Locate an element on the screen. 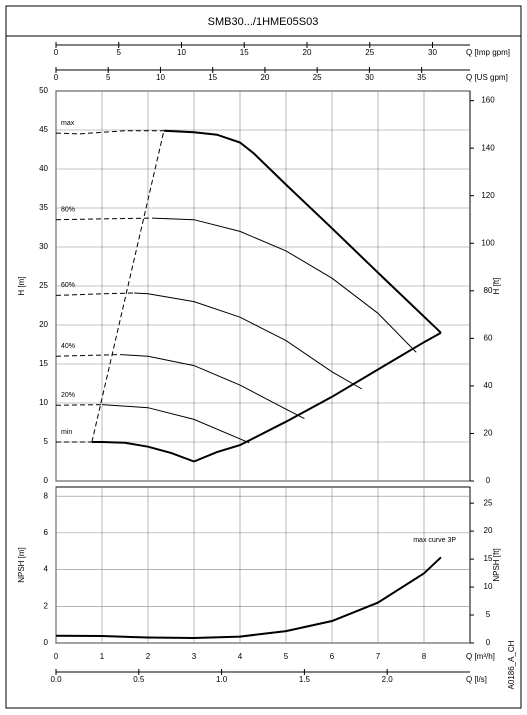  curve-label: 40% is located at coordinates (68, 346).